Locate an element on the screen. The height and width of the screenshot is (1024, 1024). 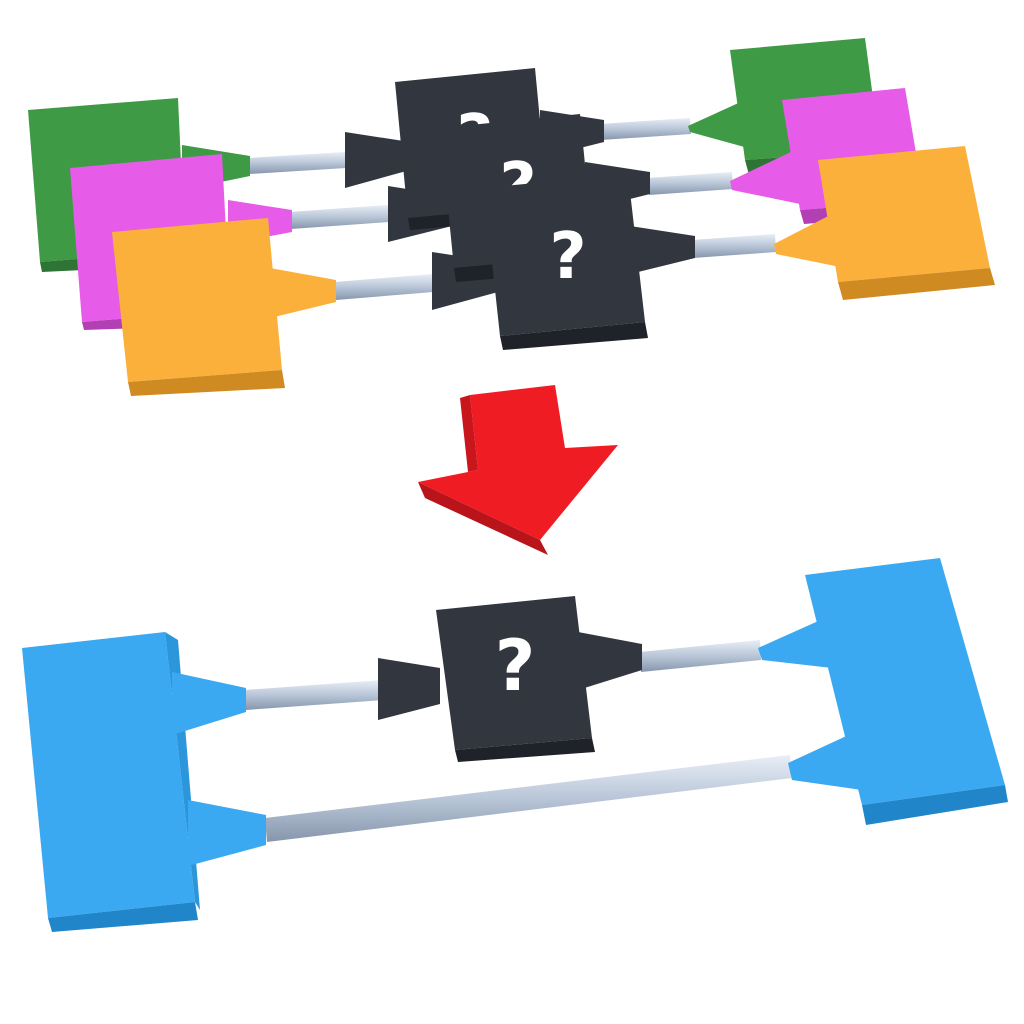
down-arrow-icon is located at coordinates (518, 470).